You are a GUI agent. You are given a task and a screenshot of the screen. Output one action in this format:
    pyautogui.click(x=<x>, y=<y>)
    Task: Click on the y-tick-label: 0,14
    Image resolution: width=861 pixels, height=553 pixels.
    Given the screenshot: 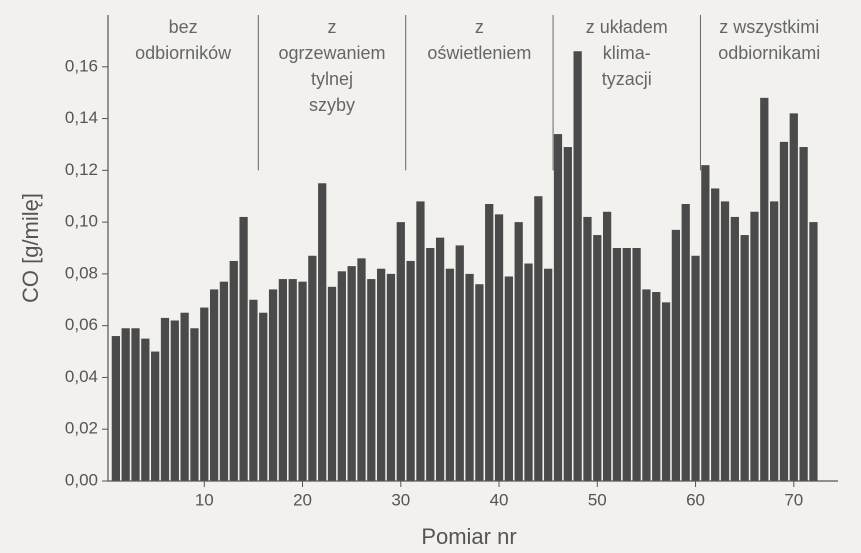 What is the action you would take?
    pyautogui.click(x=81, y=117)
    